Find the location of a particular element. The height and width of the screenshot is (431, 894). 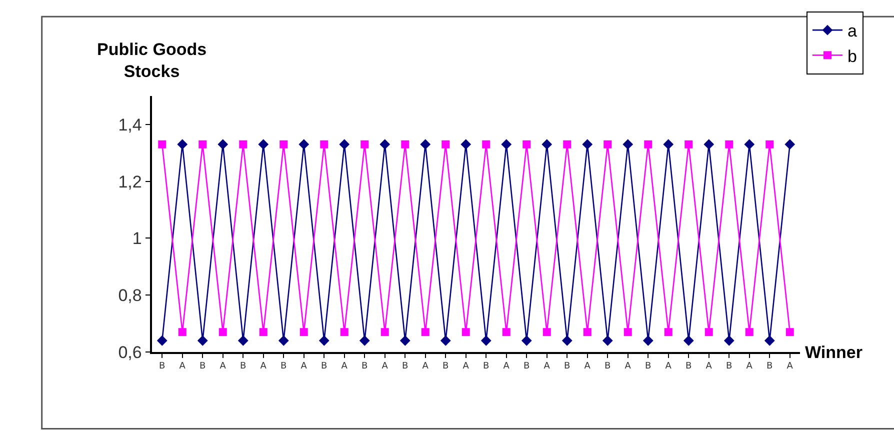

legend-label: a is located at coordinates (852, 31).